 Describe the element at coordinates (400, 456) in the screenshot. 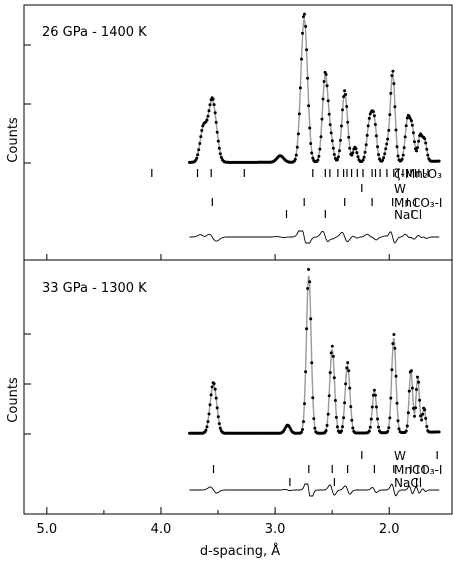

I see `p2-phase-label: W` at that location.